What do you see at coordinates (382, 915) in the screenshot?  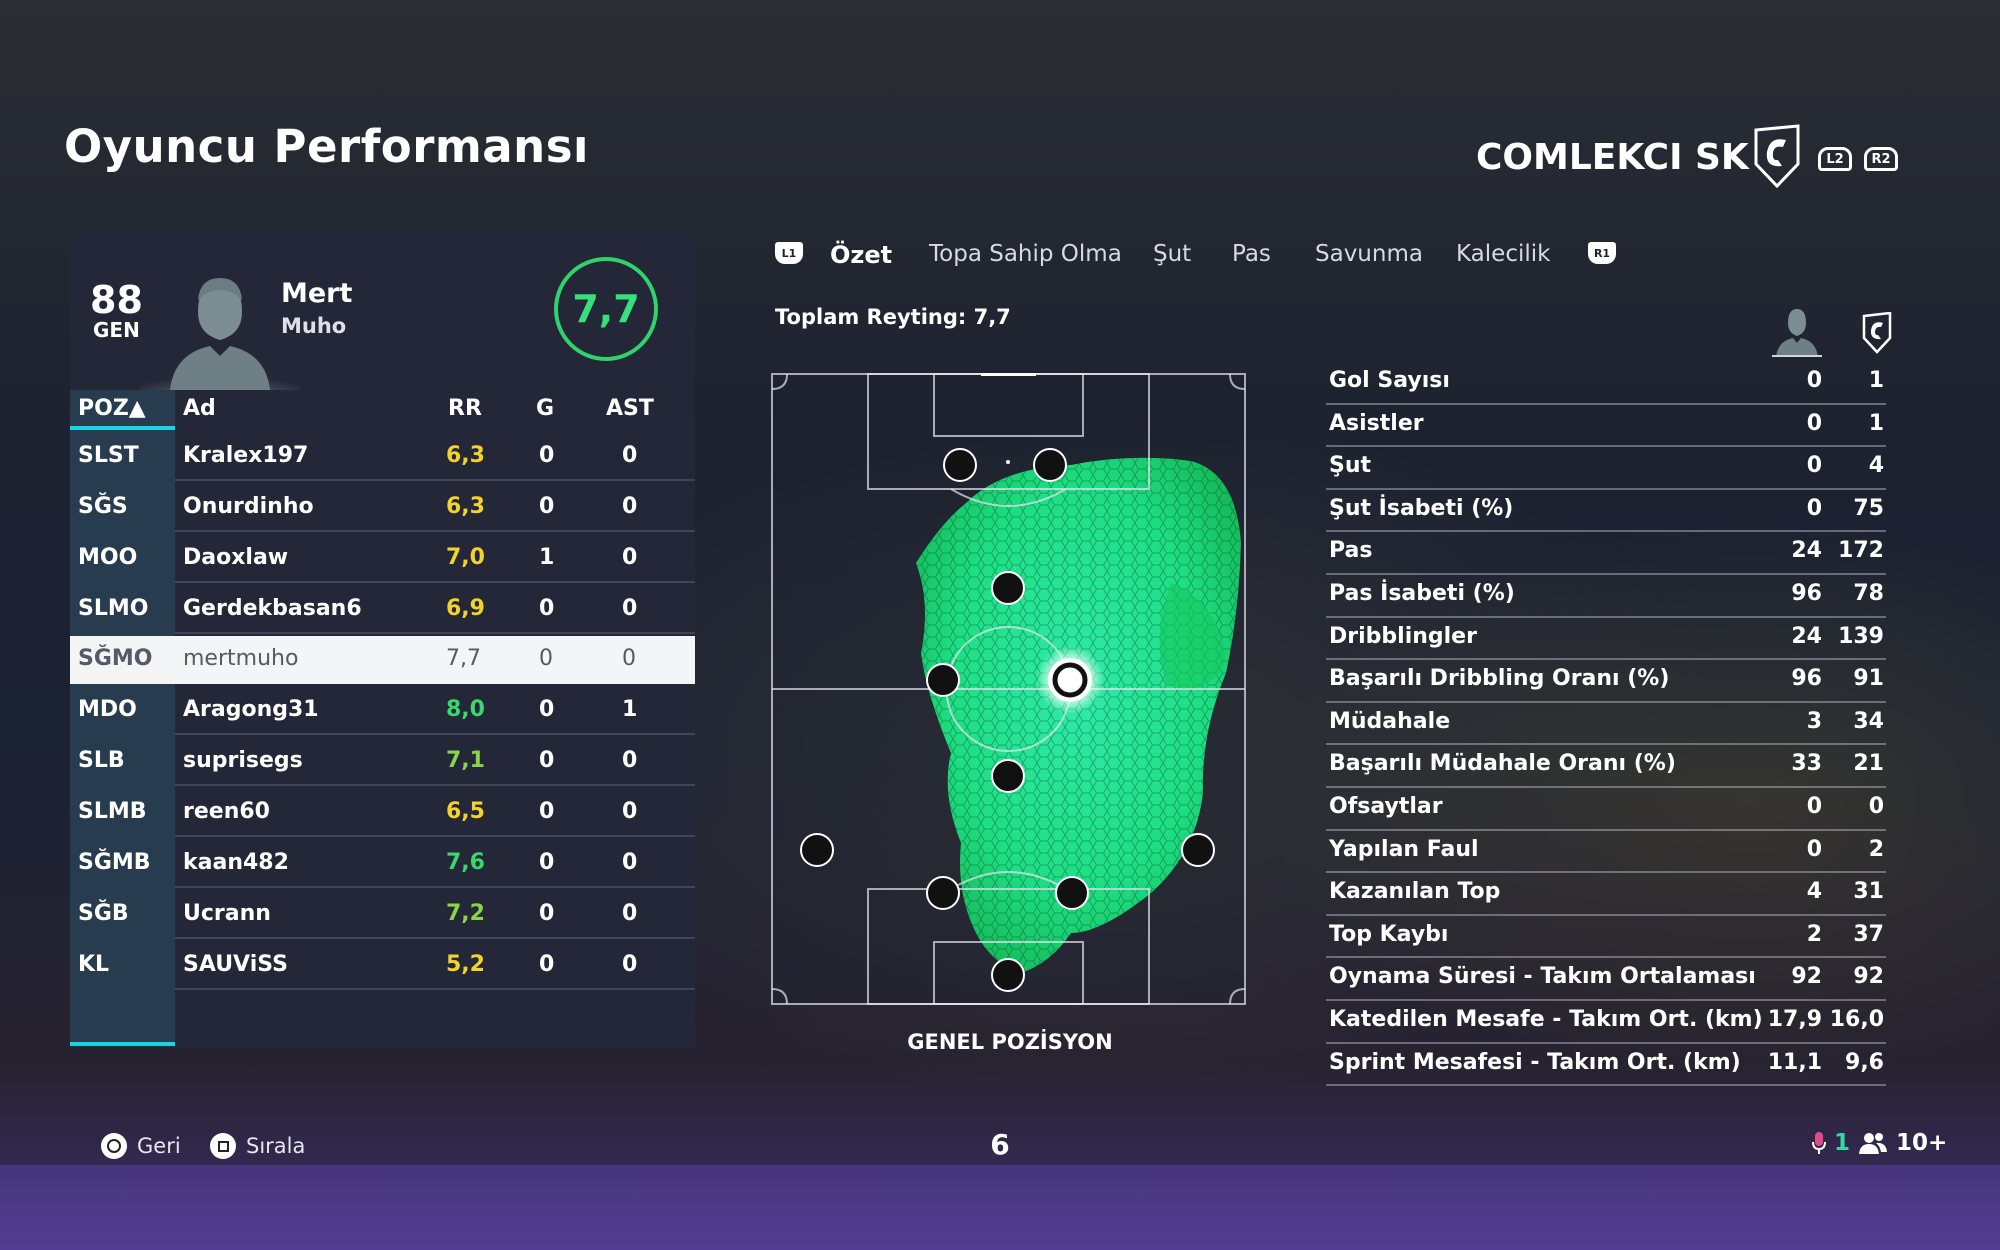 I see `table-row: SĞB Ucrann 7,2 0 0` at bounding box center [382, 915].